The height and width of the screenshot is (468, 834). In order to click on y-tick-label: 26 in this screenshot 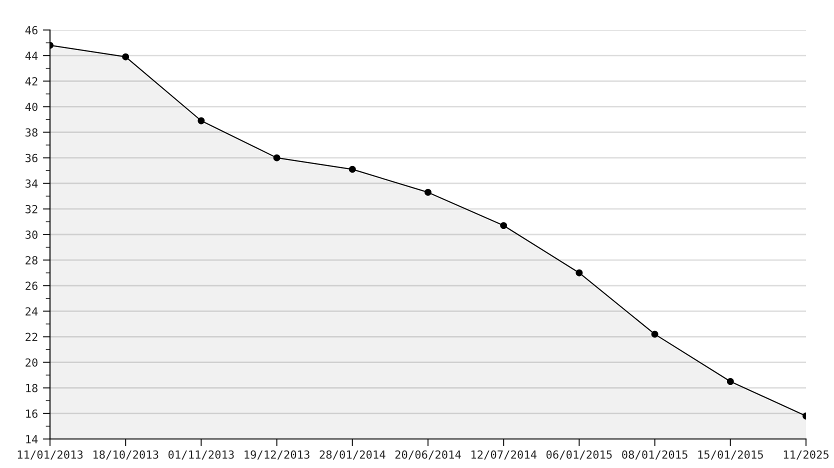, I will do `click(32, 286)`.